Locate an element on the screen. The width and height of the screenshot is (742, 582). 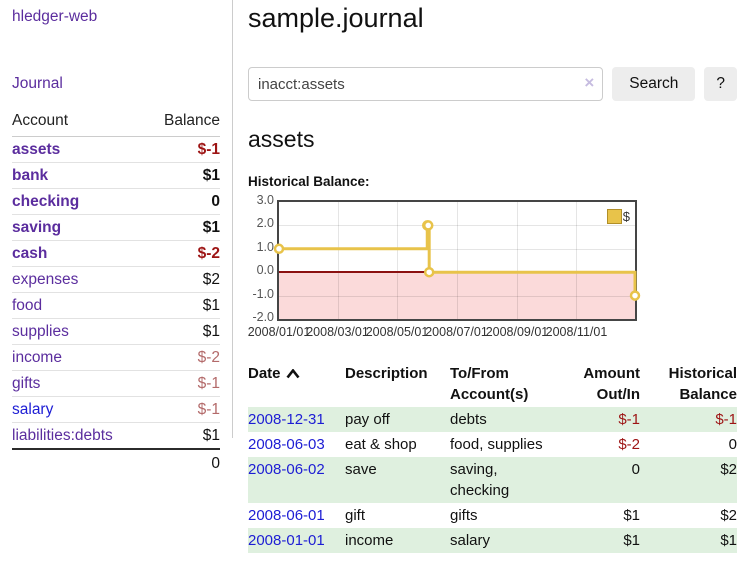
account-cell: supplies is located at coordinates (79, 331).